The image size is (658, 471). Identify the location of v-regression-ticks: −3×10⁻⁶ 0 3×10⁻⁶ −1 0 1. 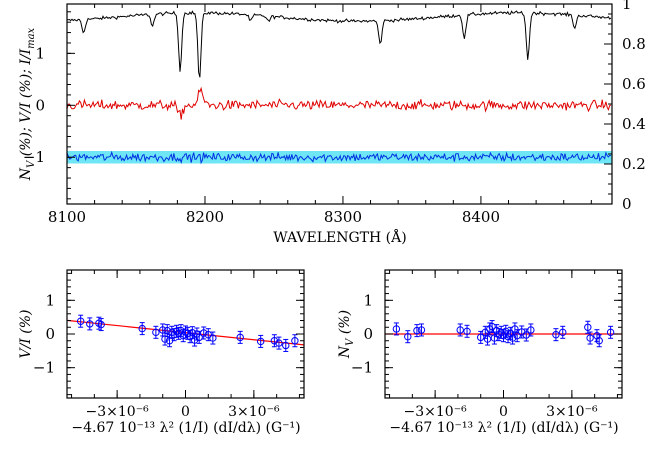
(168, 345).